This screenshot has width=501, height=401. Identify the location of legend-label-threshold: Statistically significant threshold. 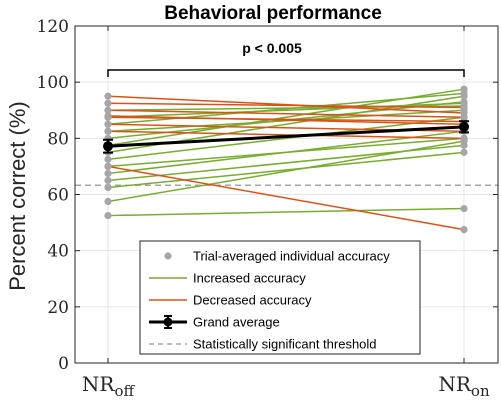
(285, 344).